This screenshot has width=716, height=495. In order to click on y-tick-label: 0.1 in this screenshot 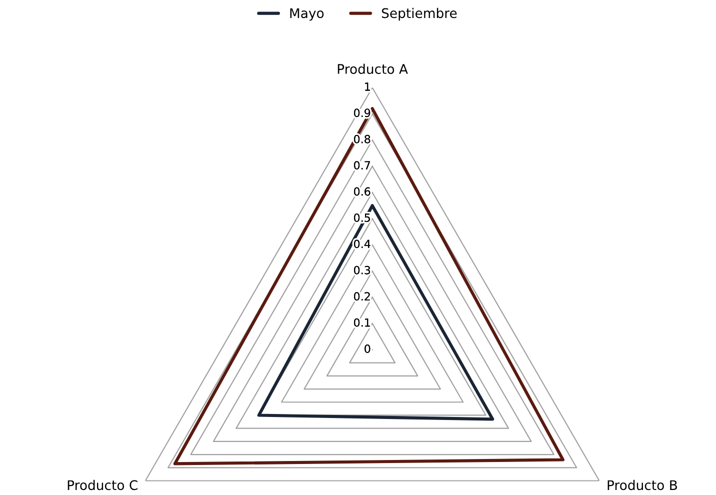, I will do `click(362, 322)`.